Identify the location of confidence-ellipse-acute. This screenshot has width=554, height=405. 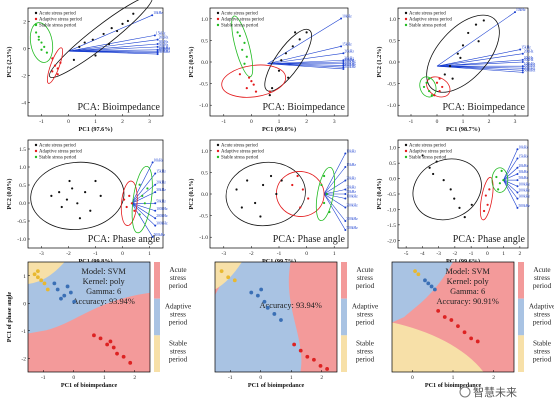
(101, 39).